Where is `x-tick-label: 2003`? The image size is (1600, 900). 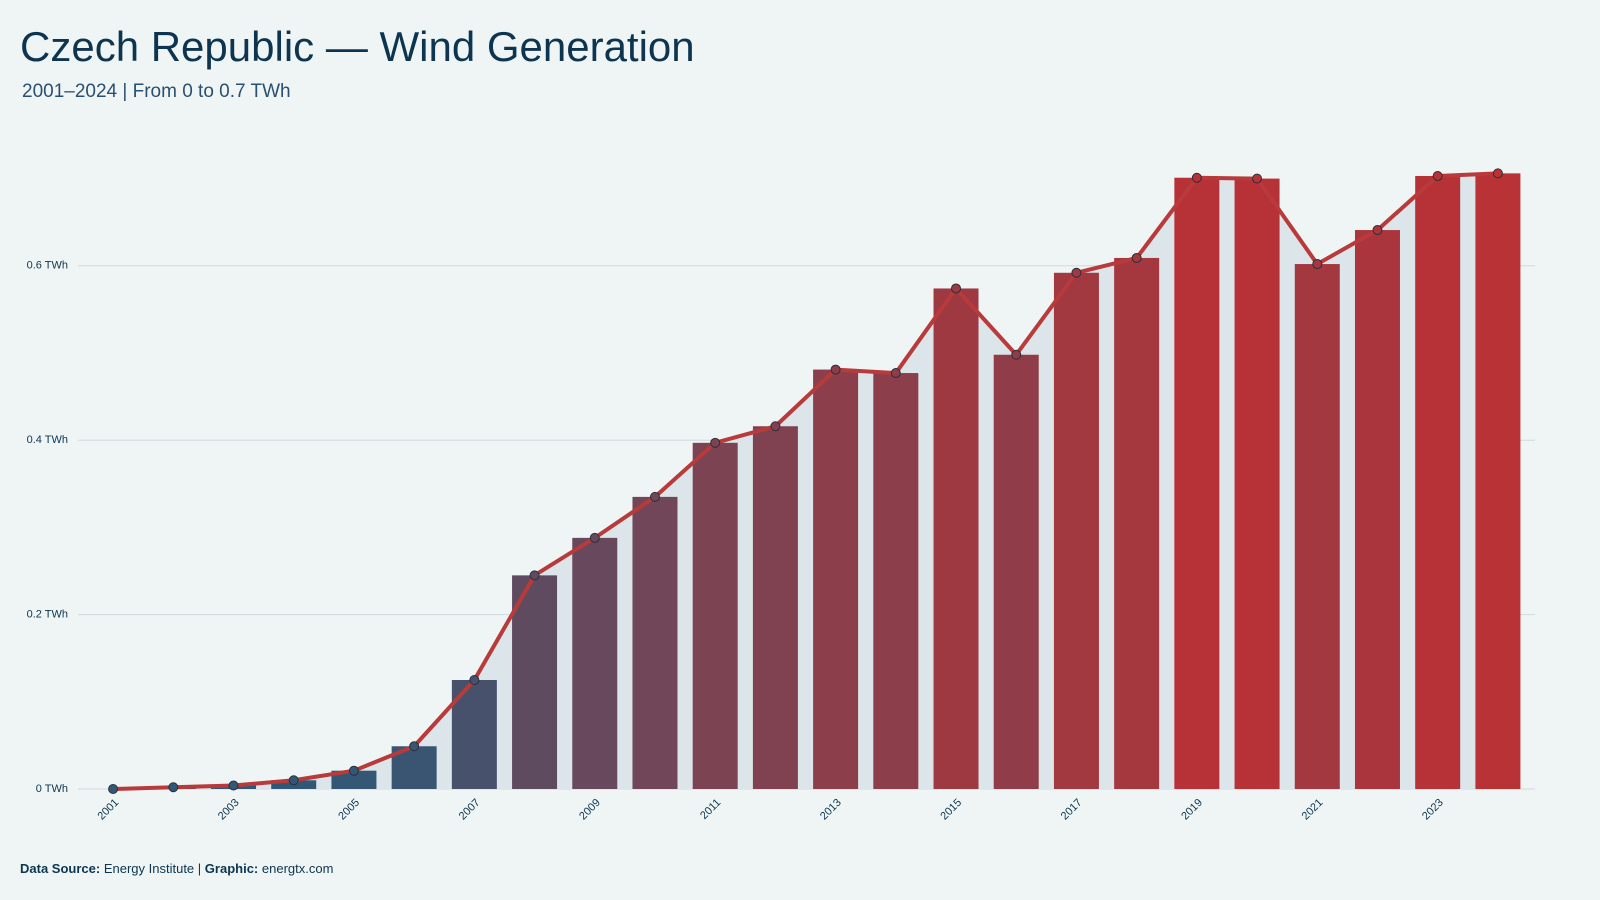 x-tick-label: 2003 is located at coordinates (229, 810).